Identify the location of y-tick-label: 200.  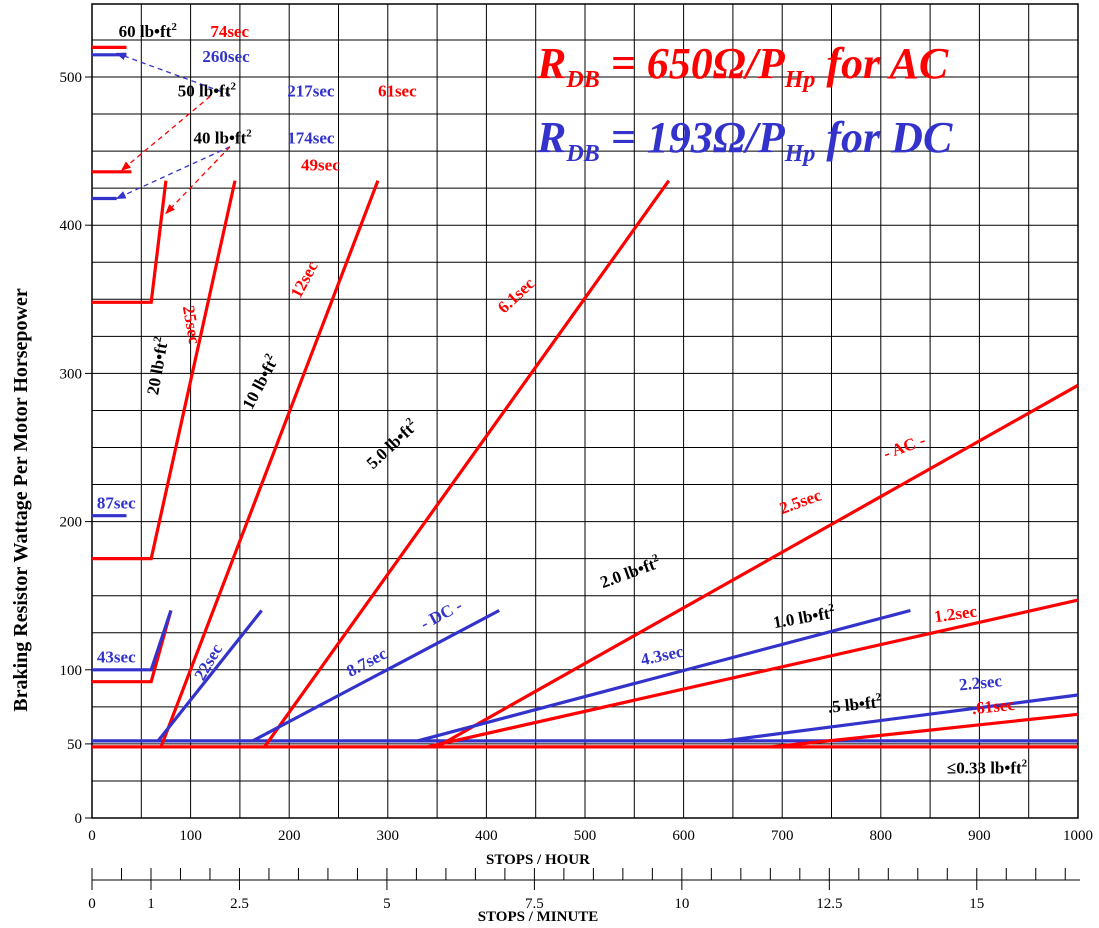
(71, 523).